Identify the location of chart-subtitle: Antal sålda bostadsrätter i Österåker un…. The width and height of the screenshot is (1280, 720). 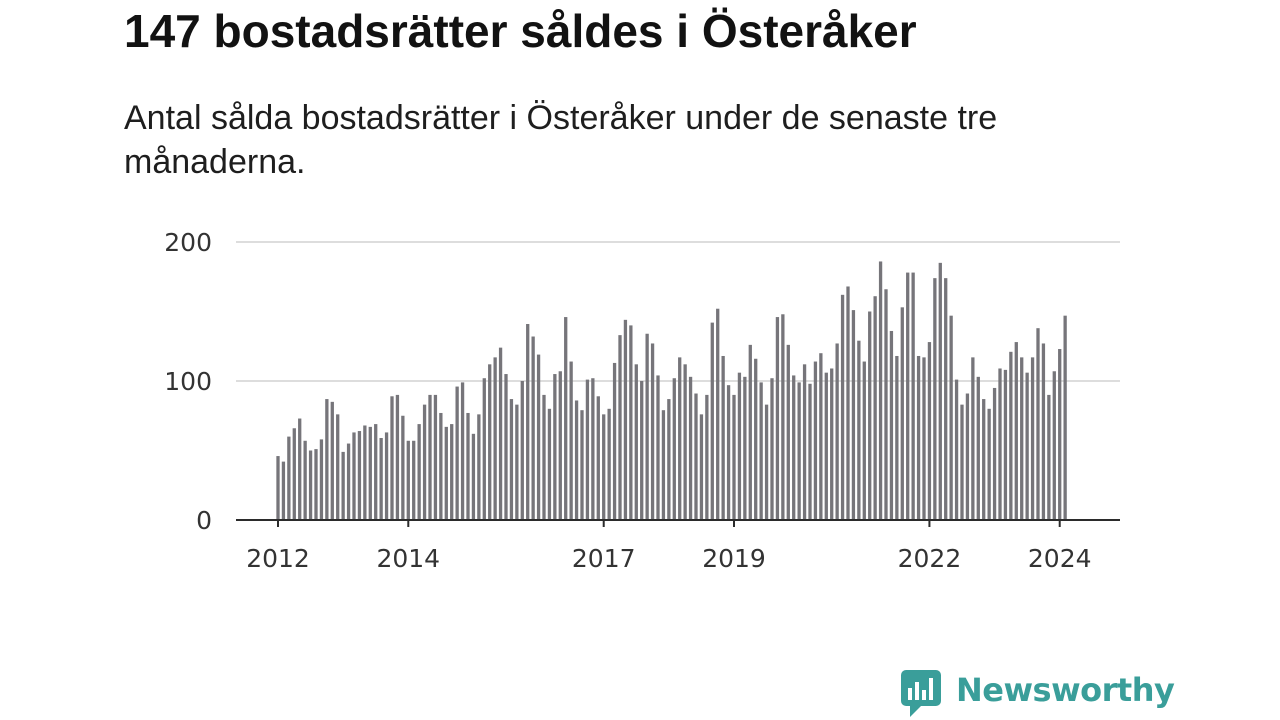
(561, 140).